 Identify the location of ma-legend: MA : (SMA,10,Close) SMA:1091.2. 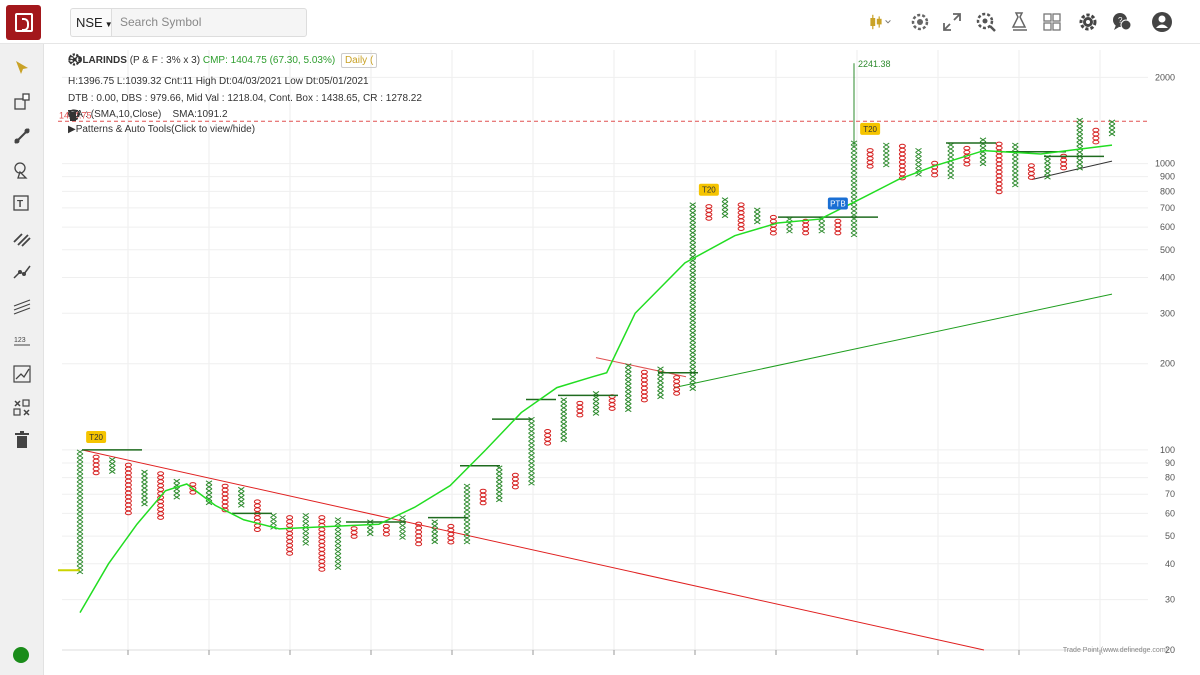
(148, 115).